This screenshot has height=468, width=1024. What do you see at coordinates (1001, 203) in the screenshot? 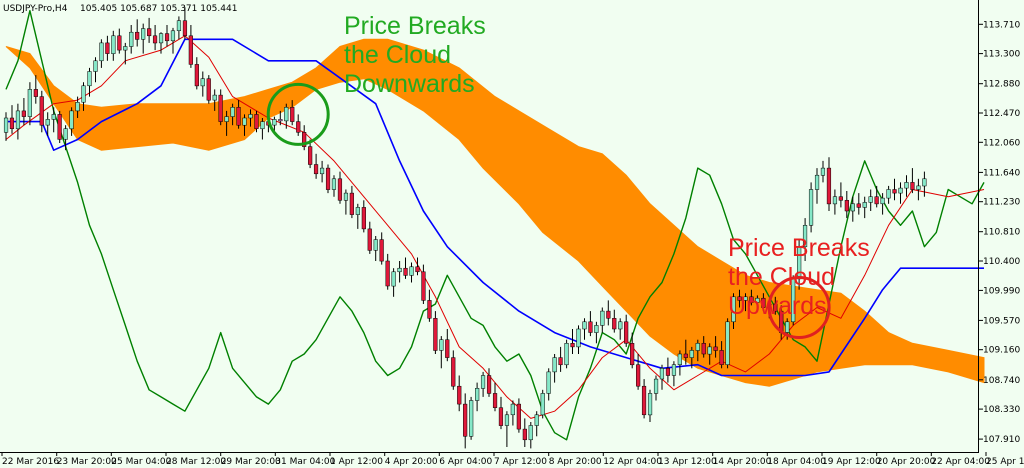
I see `price-tick-label: 111.230` at bounding box center [1001, 203].